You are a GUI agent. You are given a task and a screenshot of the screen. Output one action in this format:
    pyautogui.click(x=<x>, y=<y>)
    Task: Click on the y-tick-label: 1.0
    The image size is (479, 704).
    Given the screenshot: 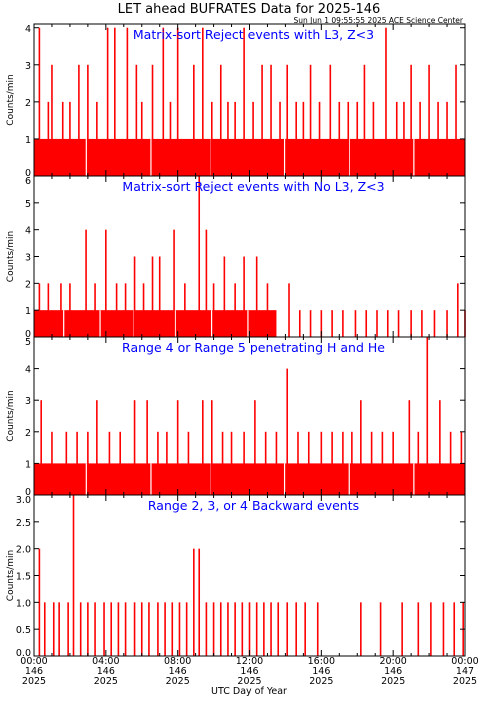 What is the action you would take?
    pyautogui.click(x=23, y=603)
    